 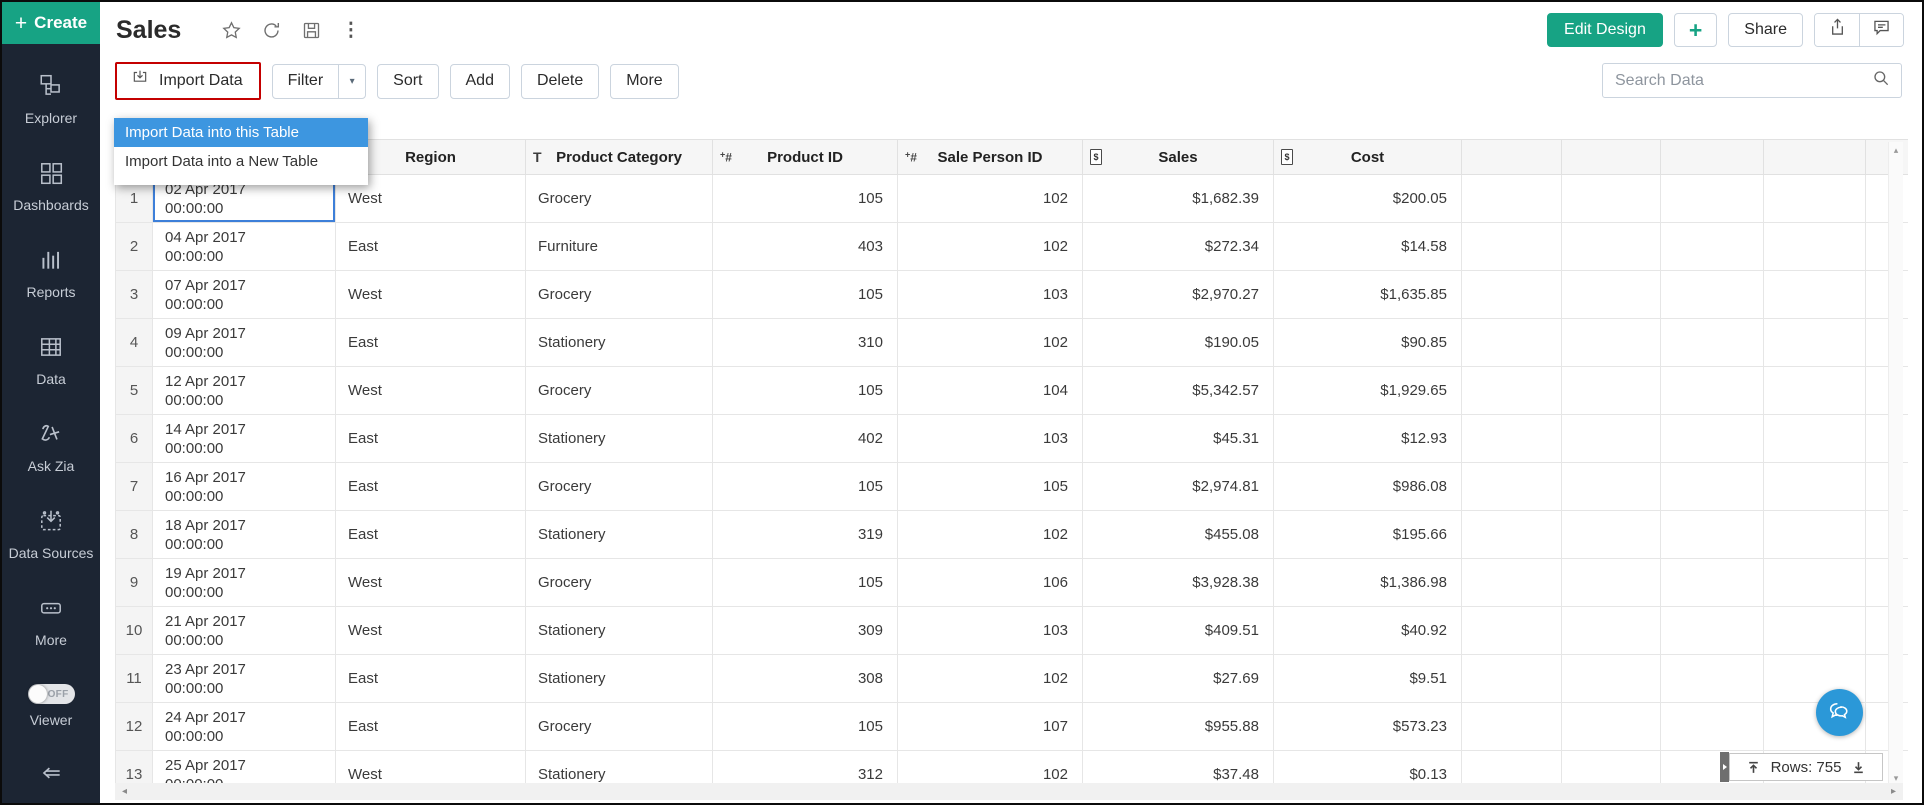 What do you see at coordinates (1367, 438) in the screenshot?
I see `cell-cost: $12.93` at bounding box center [1367, 438].